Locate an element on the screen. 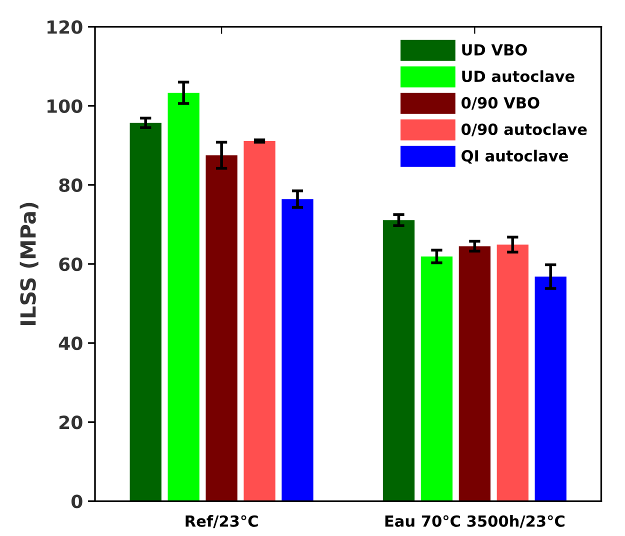 The width and height of the screenshot is (625, 536). y-tick-label: 0 is located at coordinates (76, 501).